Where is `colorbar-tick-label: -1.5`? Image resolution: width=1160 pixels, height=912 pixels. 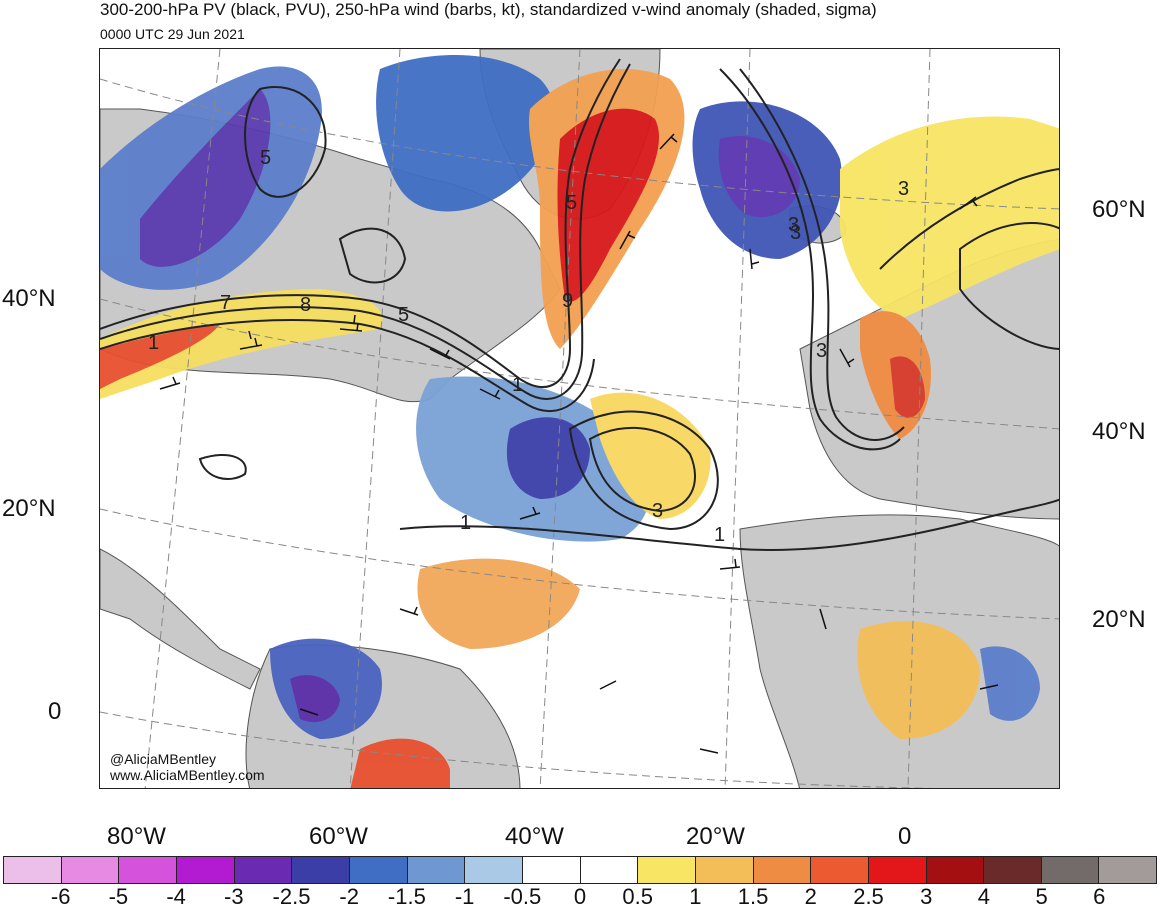
colorbar-tick-label: -1.5 is located at coordinates (406, 896).